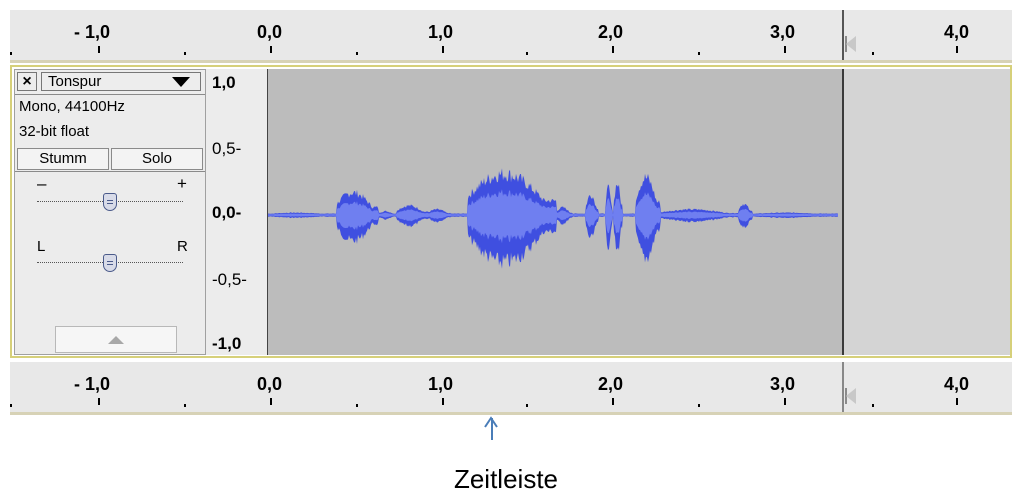 Image resolution: width=1012 pixels, height=496 pixels. I want to click on close-track-button: ×, so click(27, 81).